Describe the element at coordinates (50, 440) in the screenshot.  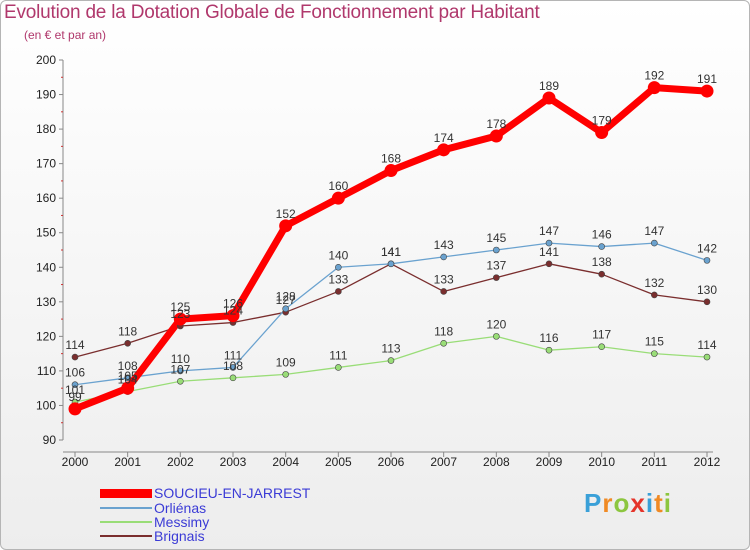
I see `y-tick-label: 90` at that location.